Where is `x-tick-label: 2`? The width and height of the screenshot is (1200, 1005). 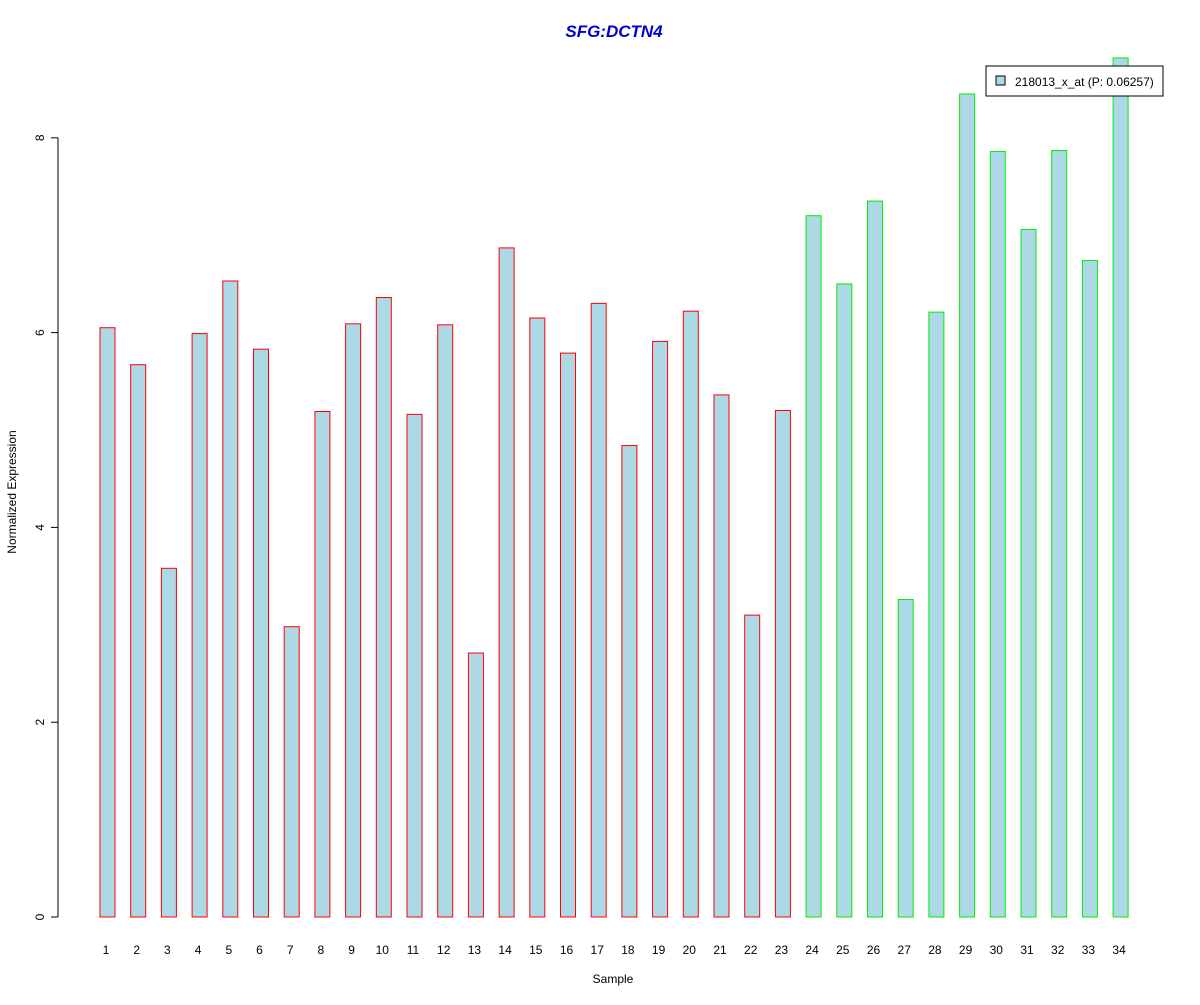 x-tick-label: 2 is located at coordinates (136, 950).